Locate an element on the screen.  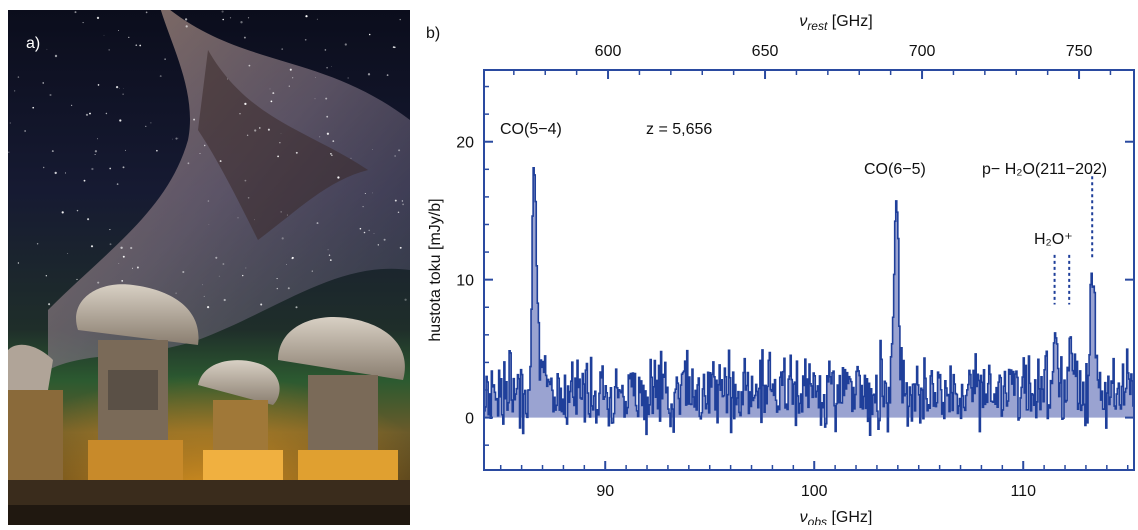
y-tick-label: 0 is located at coordinates (469, 419).